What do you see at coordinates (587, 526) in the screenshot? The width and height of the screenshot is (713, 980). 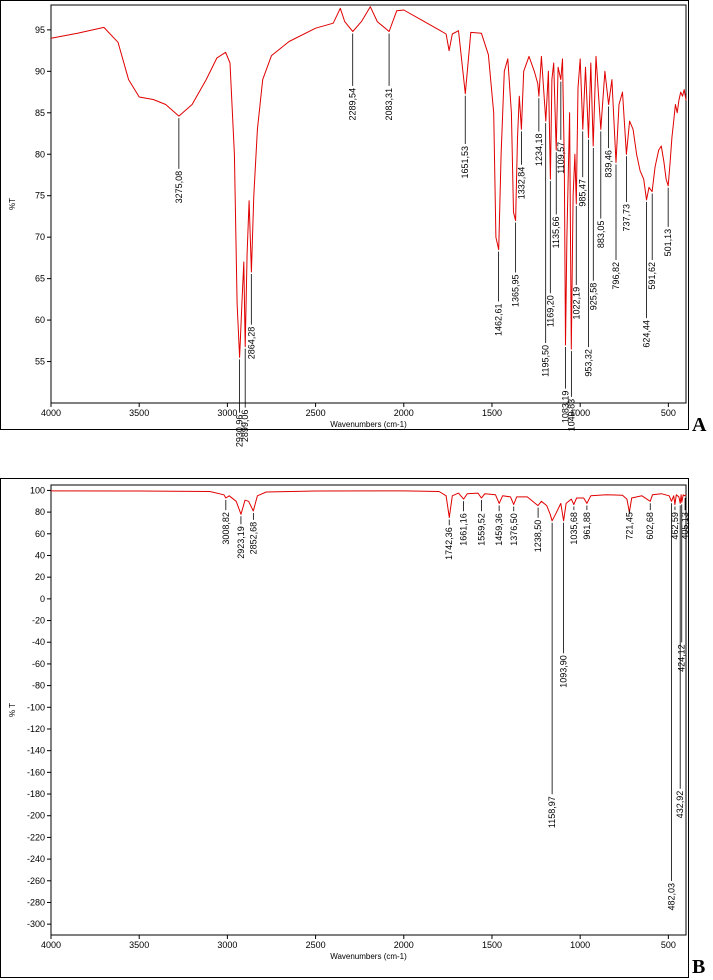 I see `peak-label: 961,88` at bounding box center [587, 526].